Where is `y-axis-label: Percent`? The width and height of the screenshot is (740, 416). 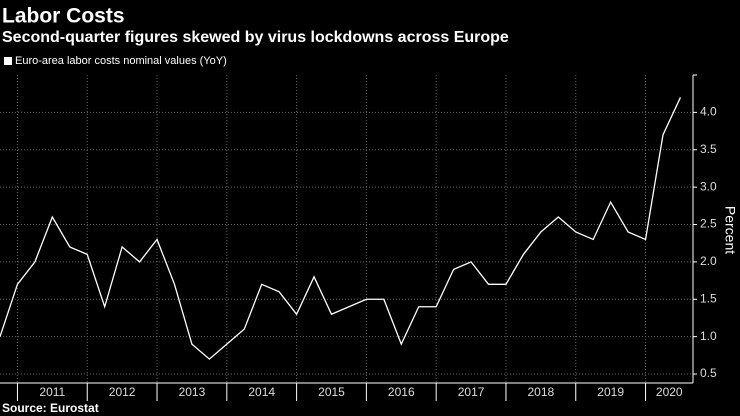
y-axis-label: Percent is located at coordinates (730, 230).